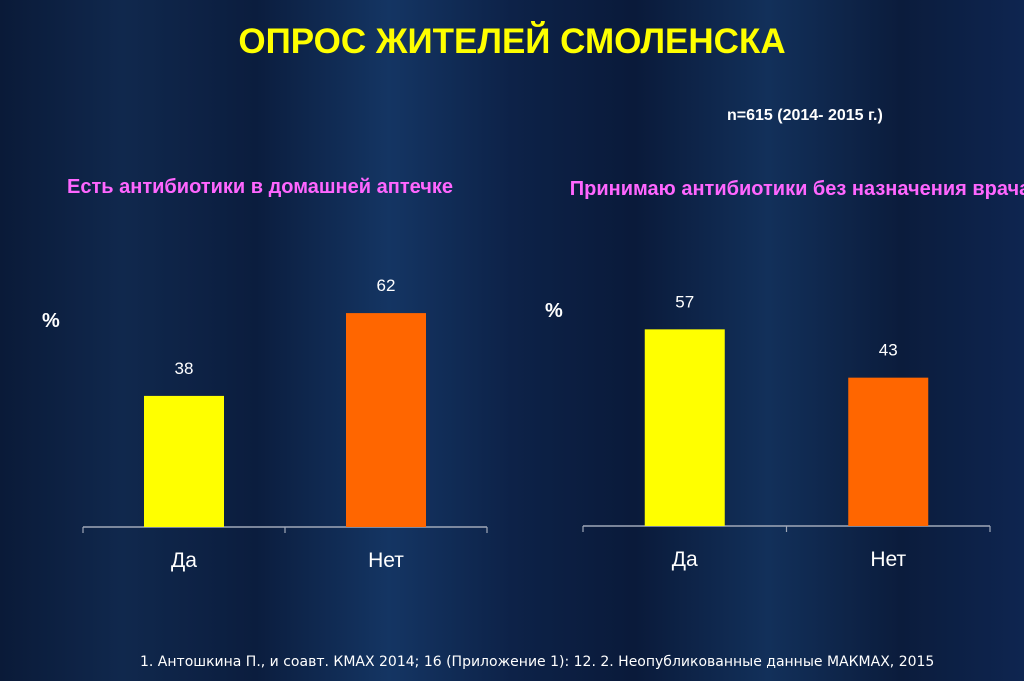  What do you see at coordinates (512, 41) in the screenshot?
I see `slide-title: ОПРОС ЖИТЕЛЕЙ СМОЛЕНСКА` at bounding box center [512, 41].